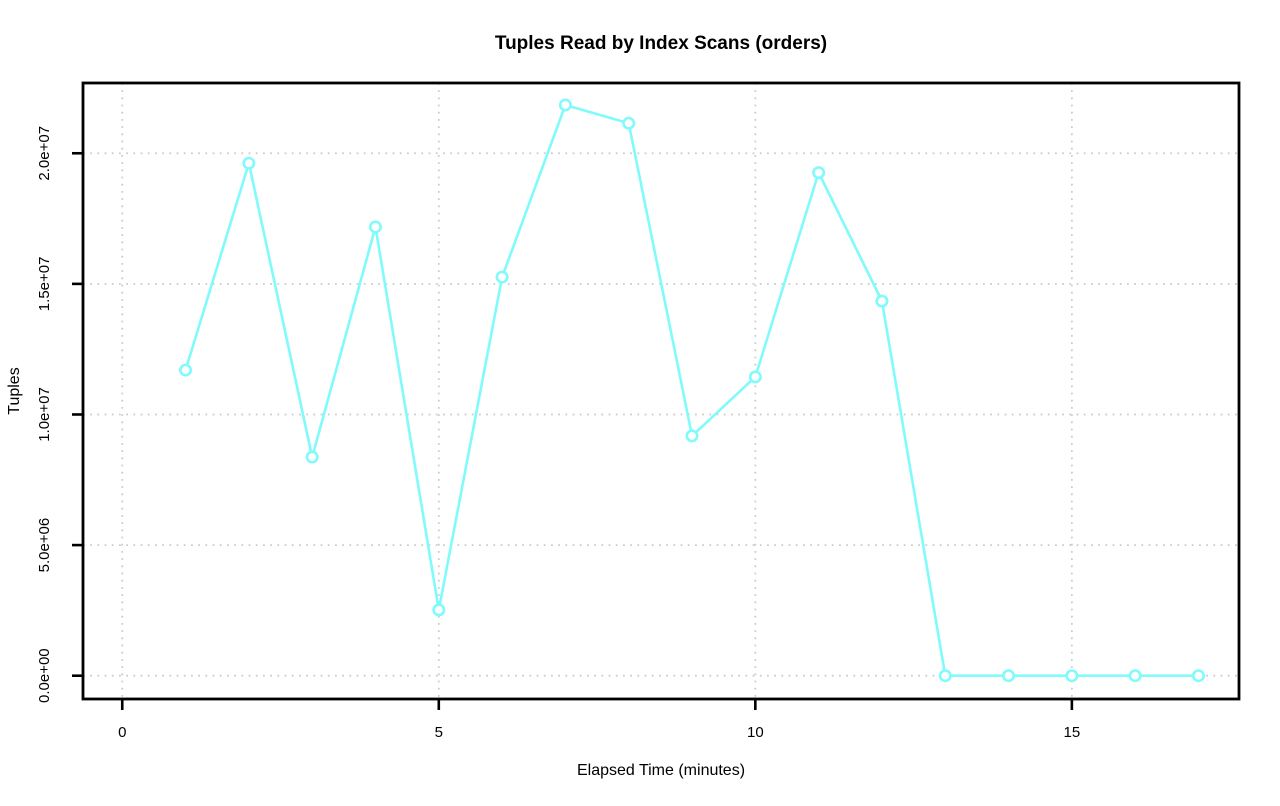 This screenshot has height=806, width=1280. I want to click on y-tick-label: 5.0e+06, so click(44, 545).